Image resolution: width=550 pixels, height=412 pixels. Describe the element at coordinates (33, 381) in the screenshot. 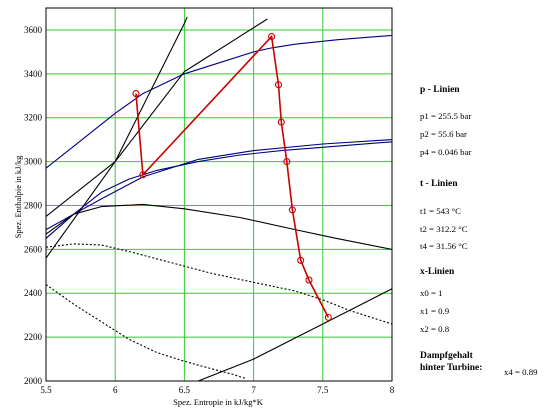

I see `y-tick-label: 2000` at that location.